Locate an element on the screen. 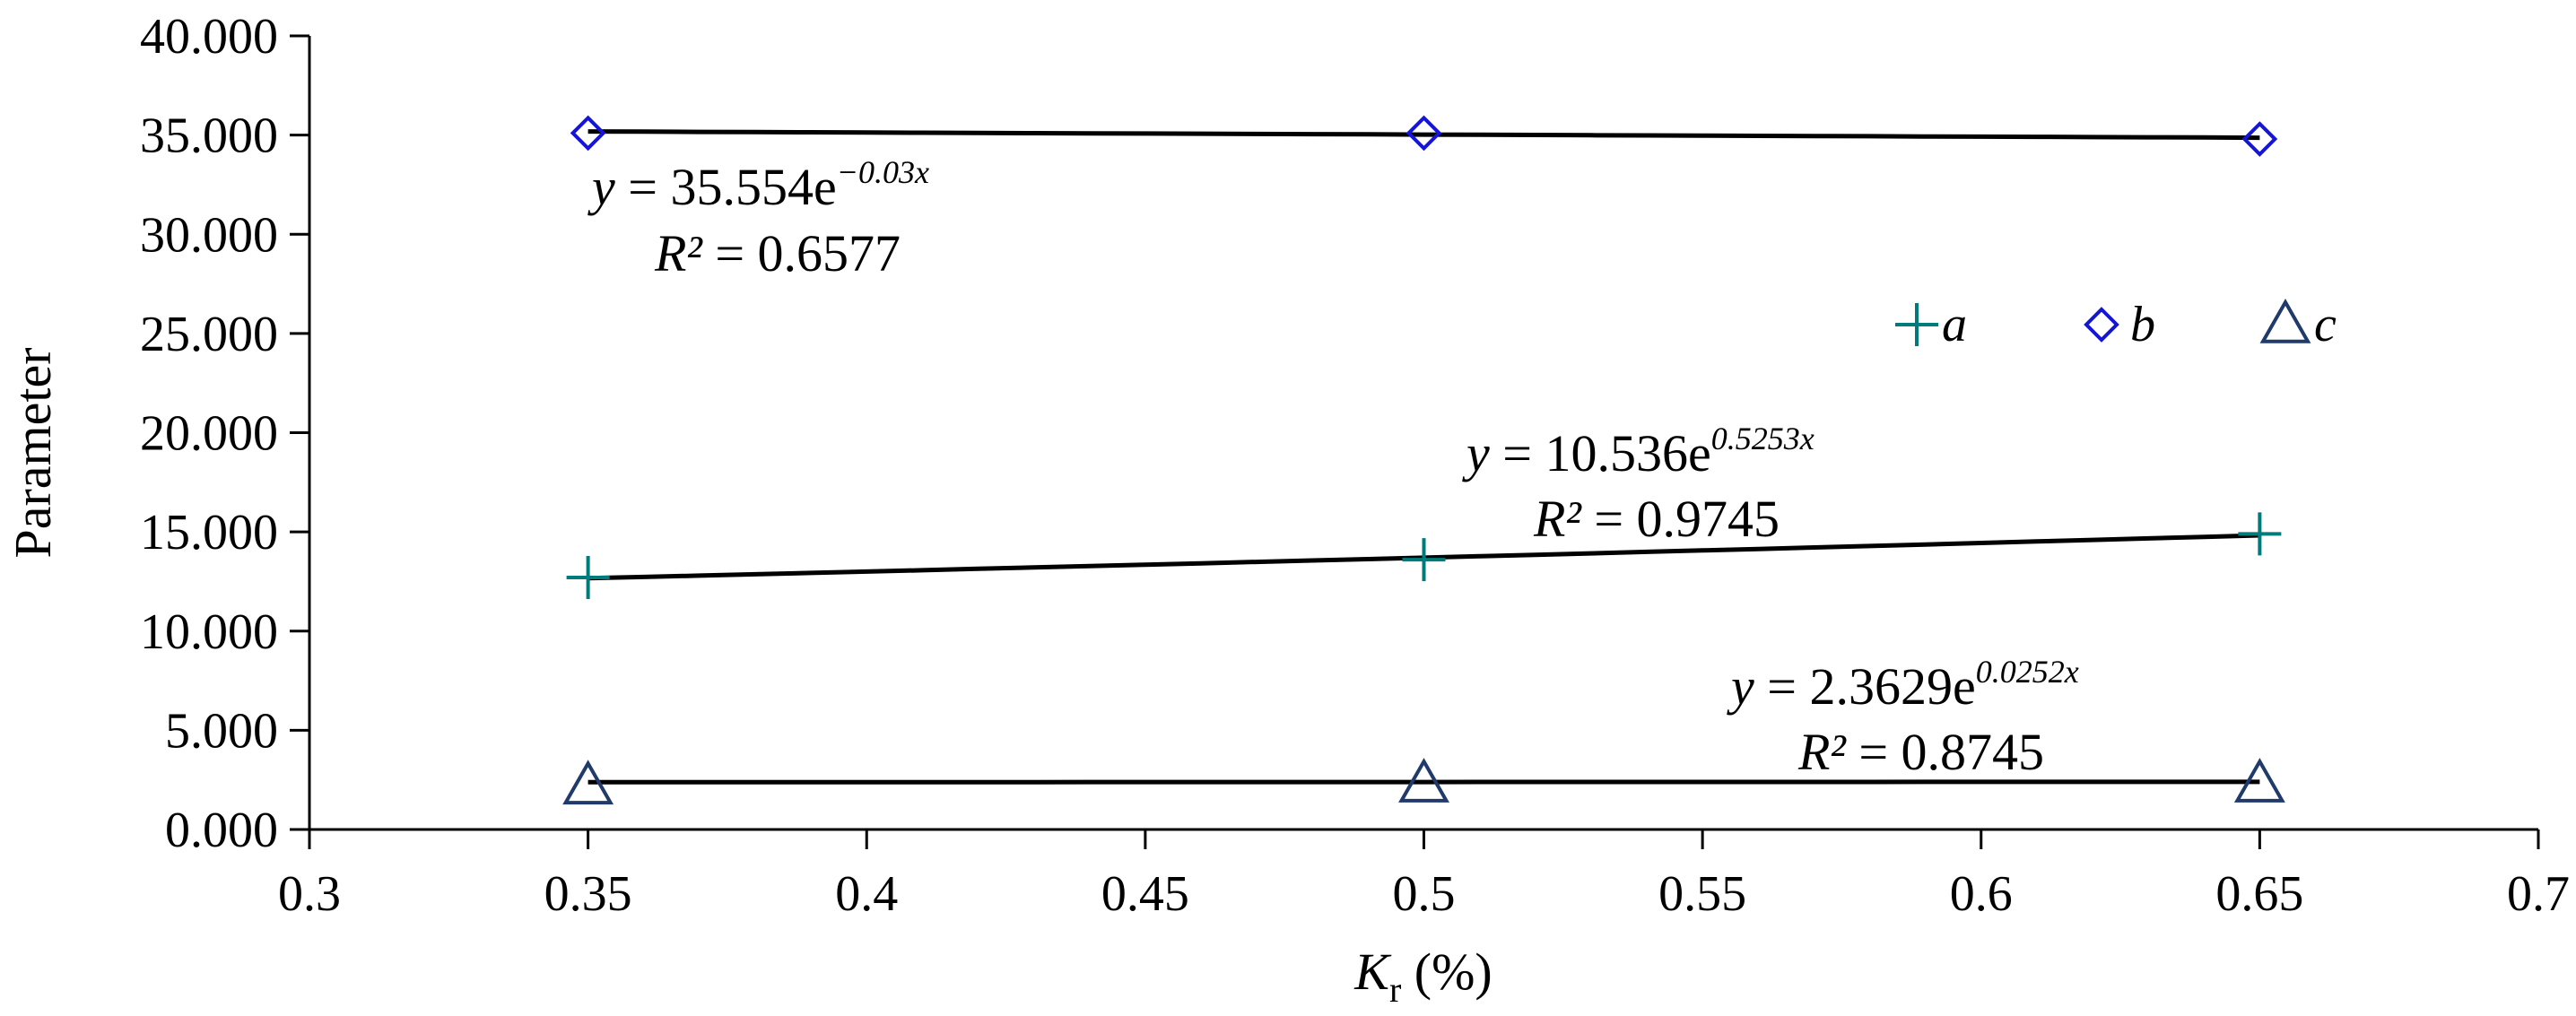 This screenshot has height=1016, width=2576. x-tick-label: 0.35 is located at coordinates (588, 894).